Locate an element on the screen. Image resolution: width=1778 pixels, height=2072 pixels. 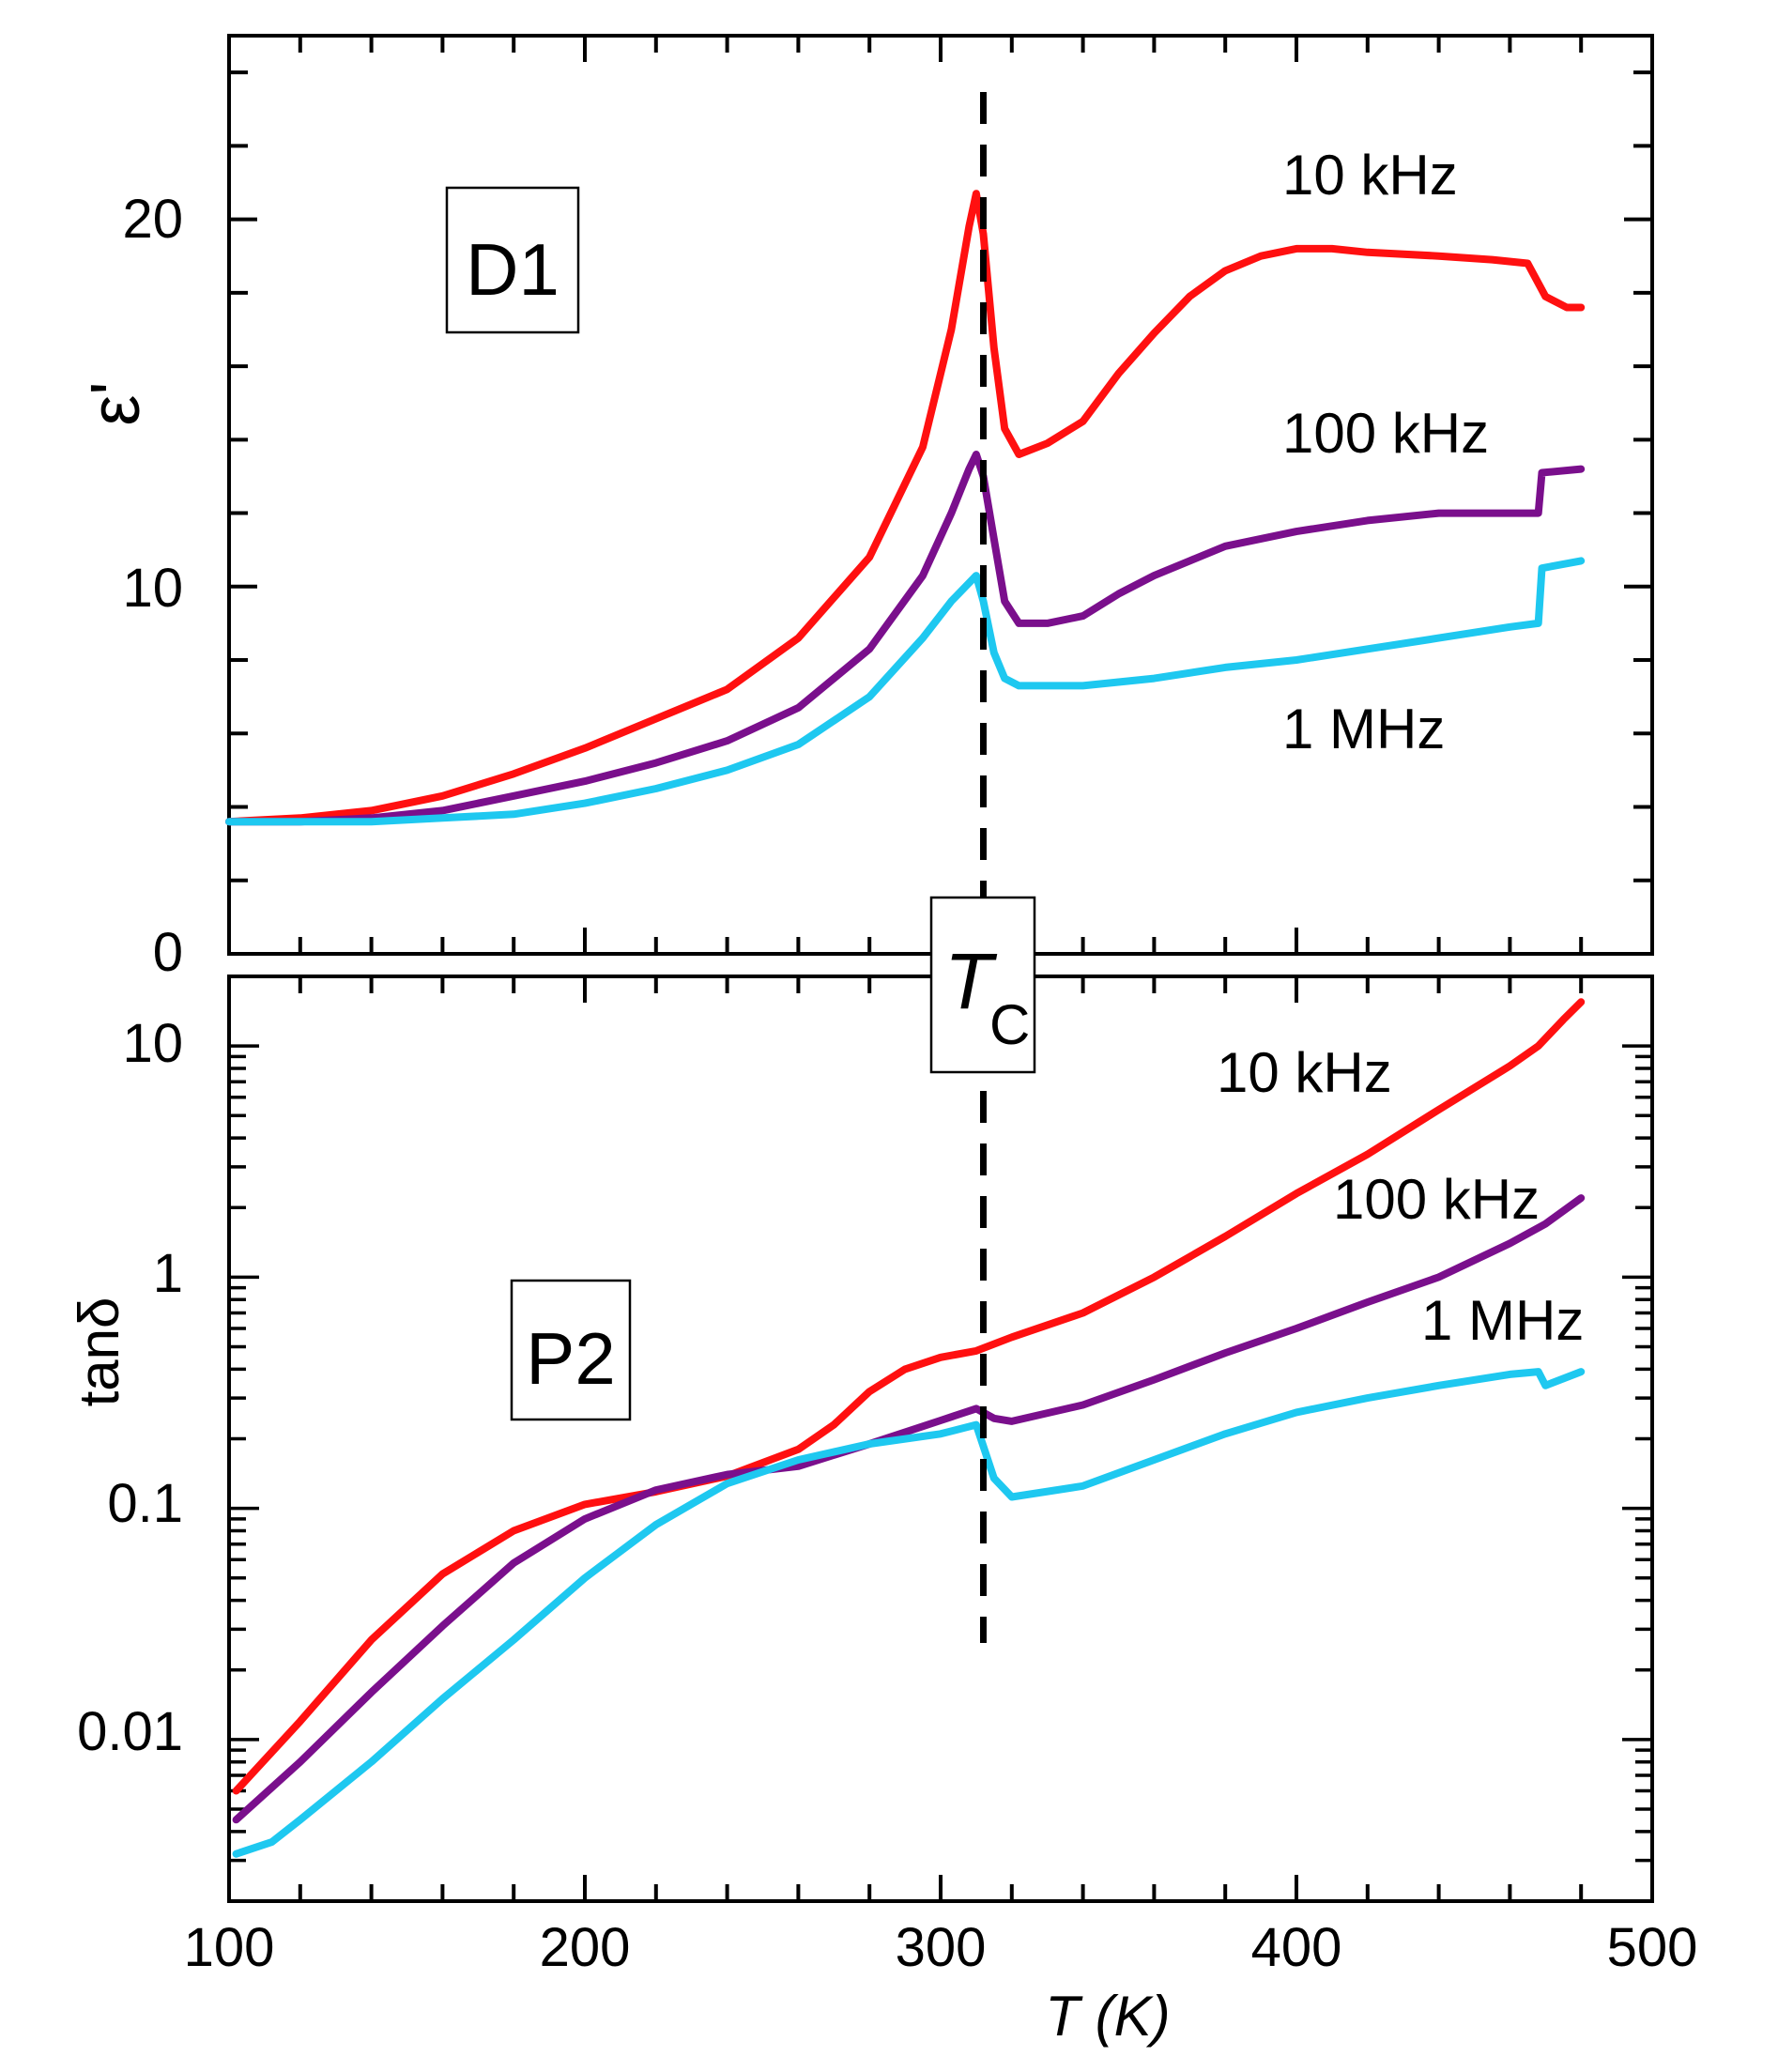
tc-label-box is located at coordinates (982, 985).